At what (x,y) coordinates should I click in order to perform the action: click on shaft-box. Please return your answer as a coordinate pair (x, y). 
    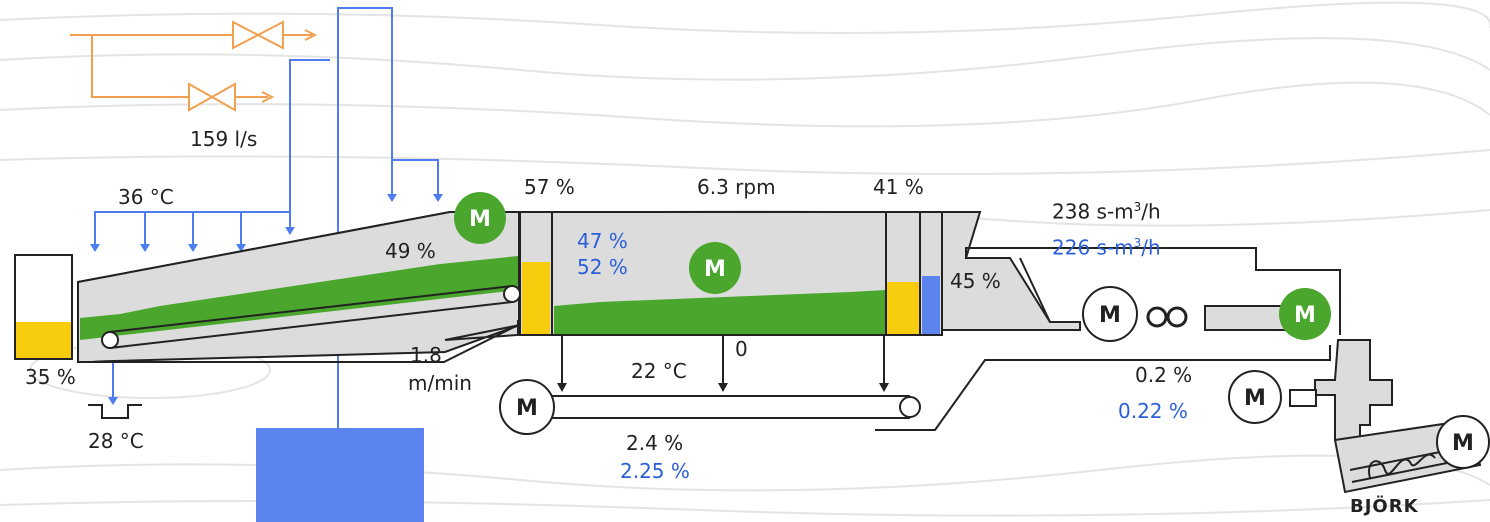
    Looking at the image, I should click on (1245, 318).